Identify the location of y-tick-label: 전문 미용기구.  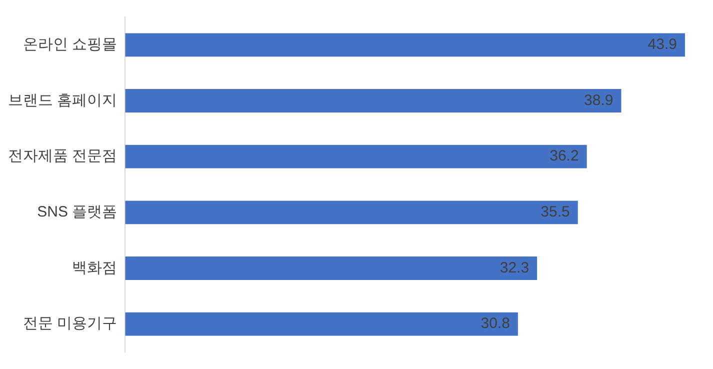
(70, 323).